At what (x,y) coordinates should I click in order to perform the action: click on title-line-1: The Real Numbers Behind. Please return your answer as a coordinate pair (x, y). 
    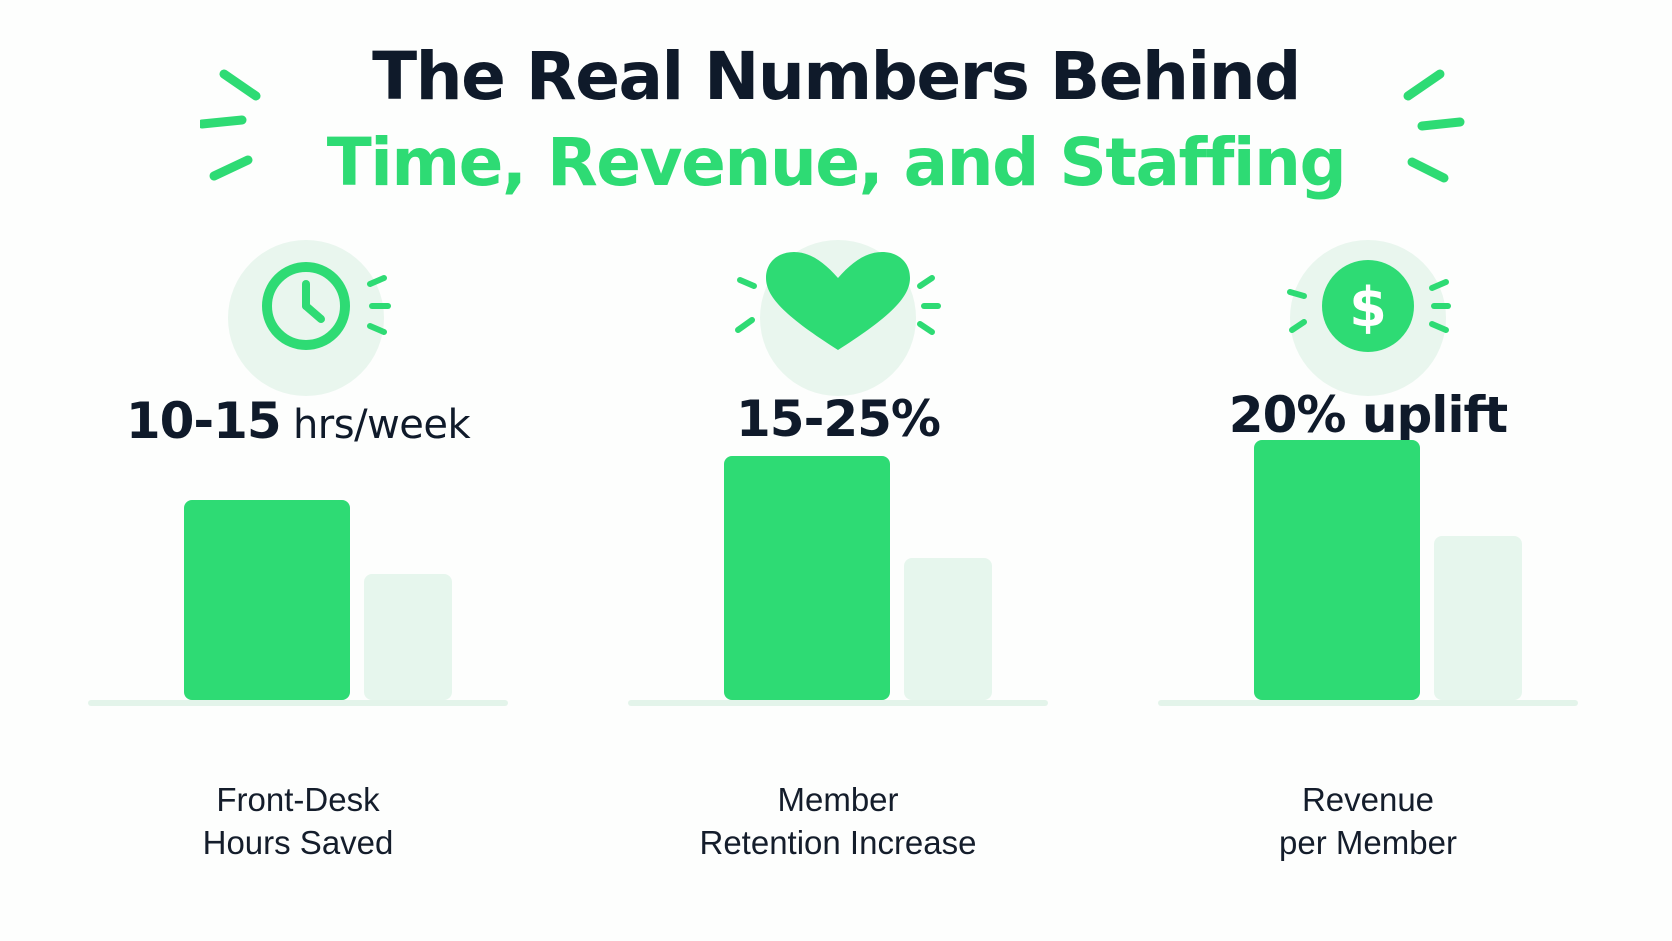
    Looking at the image, I should click on (836, 76).